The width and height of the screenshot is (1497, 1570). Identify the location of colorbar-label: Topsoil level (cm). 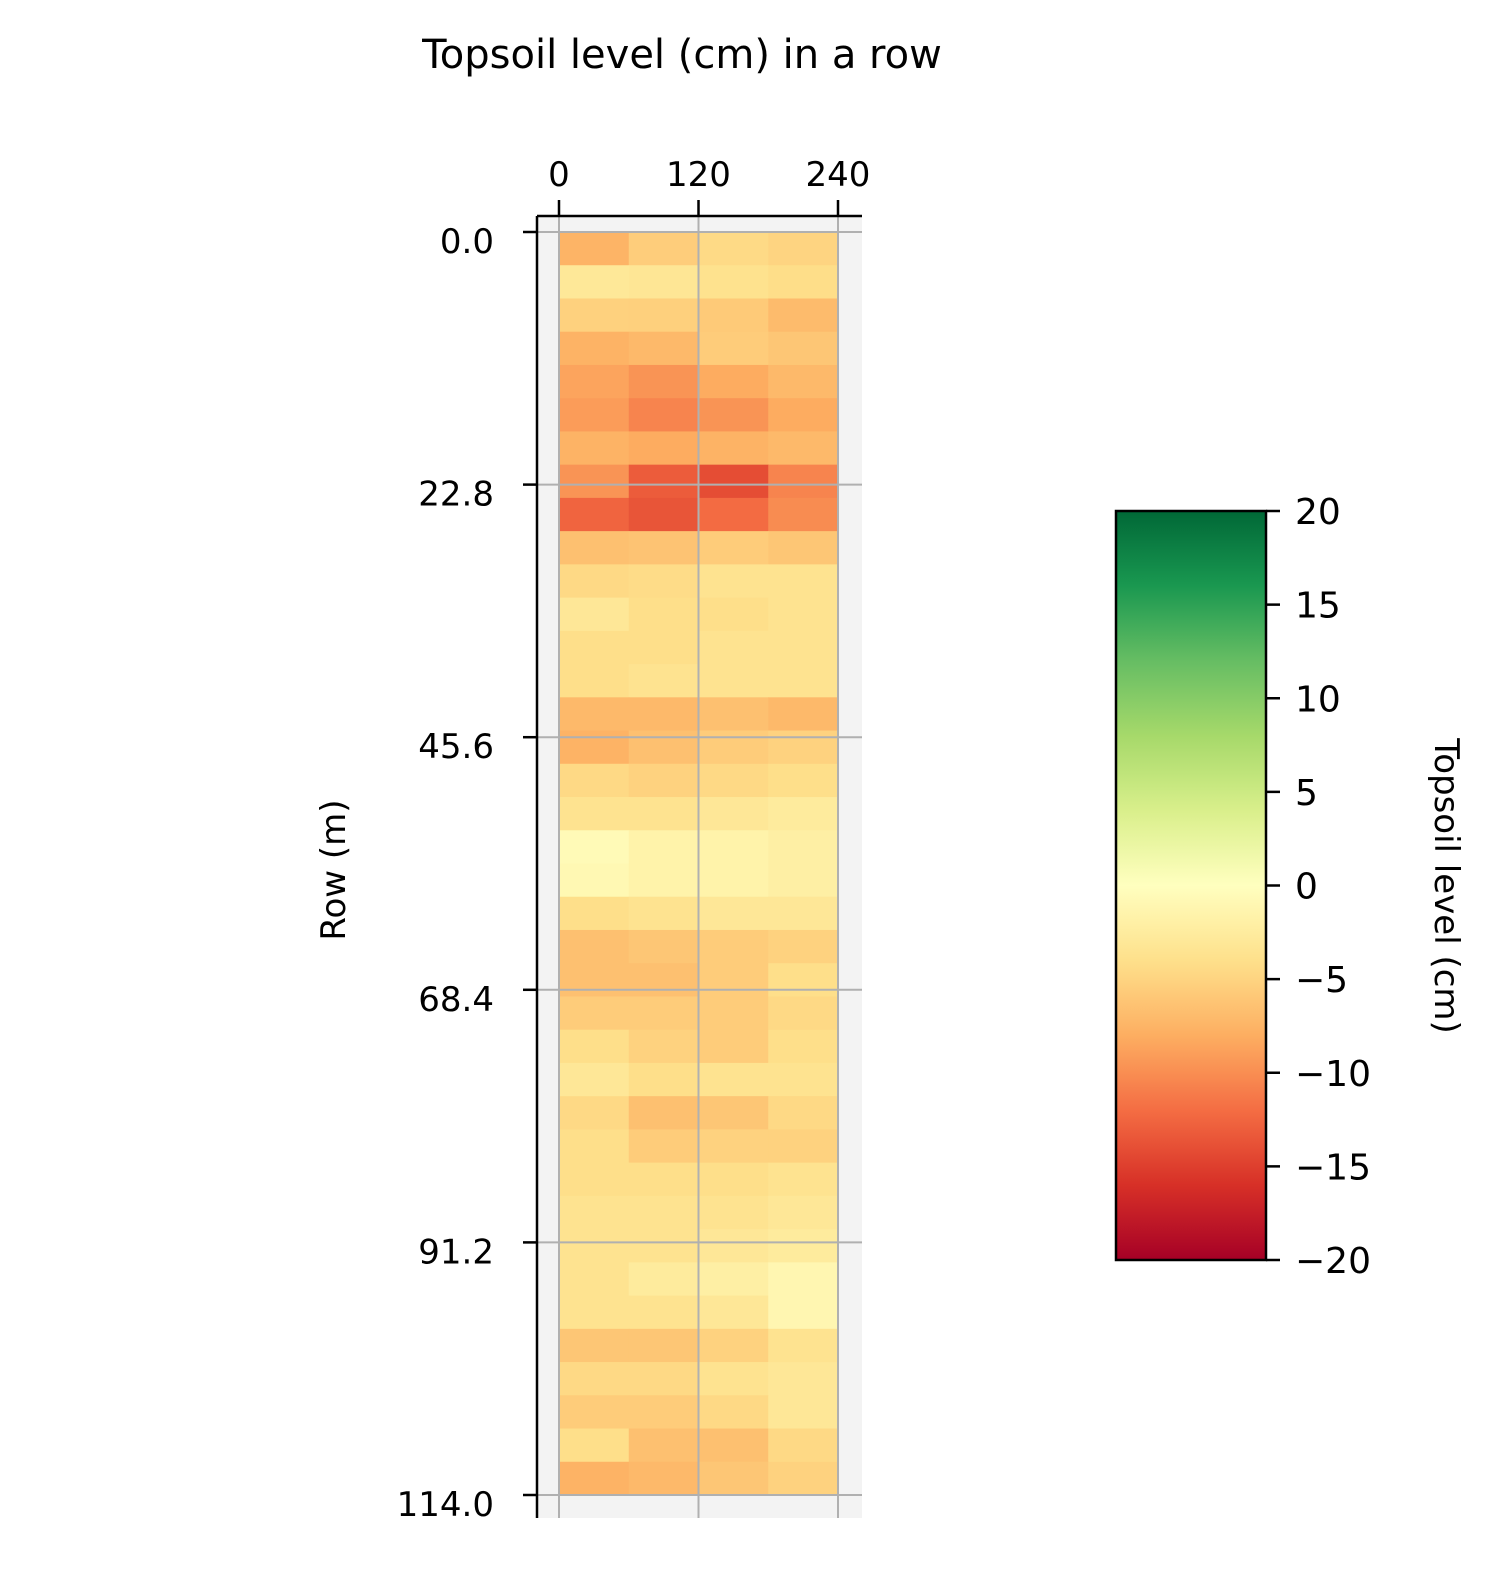
(1446, 885).